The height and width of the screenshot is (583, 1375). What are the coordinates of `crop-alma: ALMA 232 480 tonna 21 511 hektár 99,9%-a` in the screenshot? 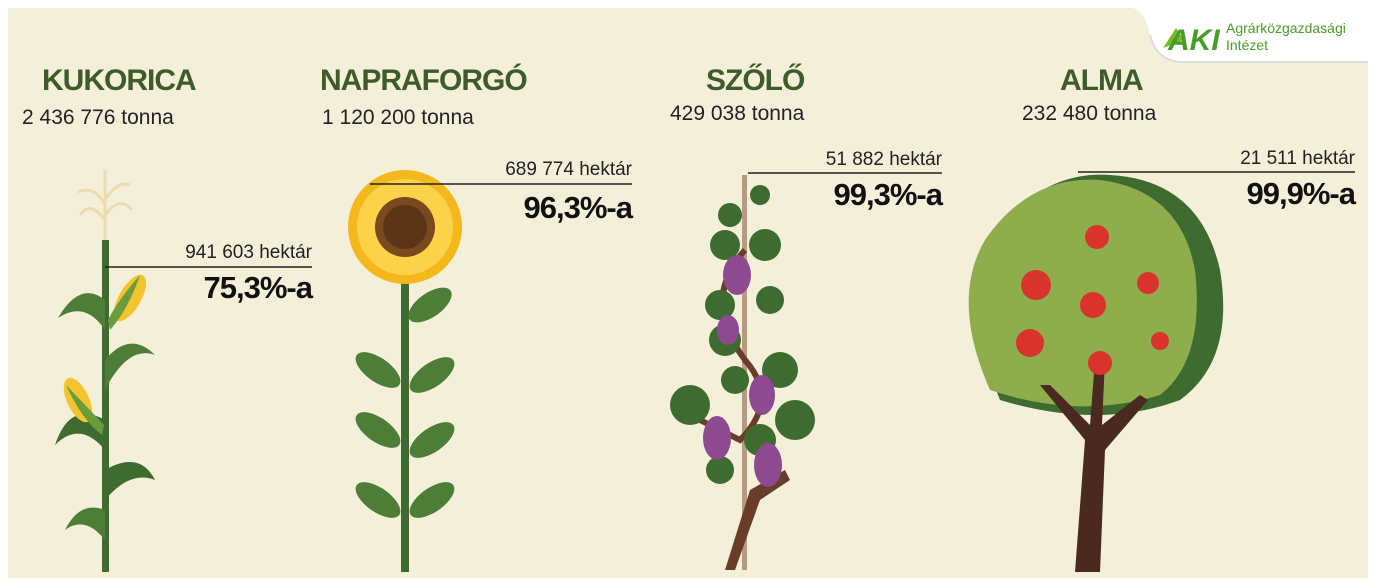 It's located at (1190, 137).